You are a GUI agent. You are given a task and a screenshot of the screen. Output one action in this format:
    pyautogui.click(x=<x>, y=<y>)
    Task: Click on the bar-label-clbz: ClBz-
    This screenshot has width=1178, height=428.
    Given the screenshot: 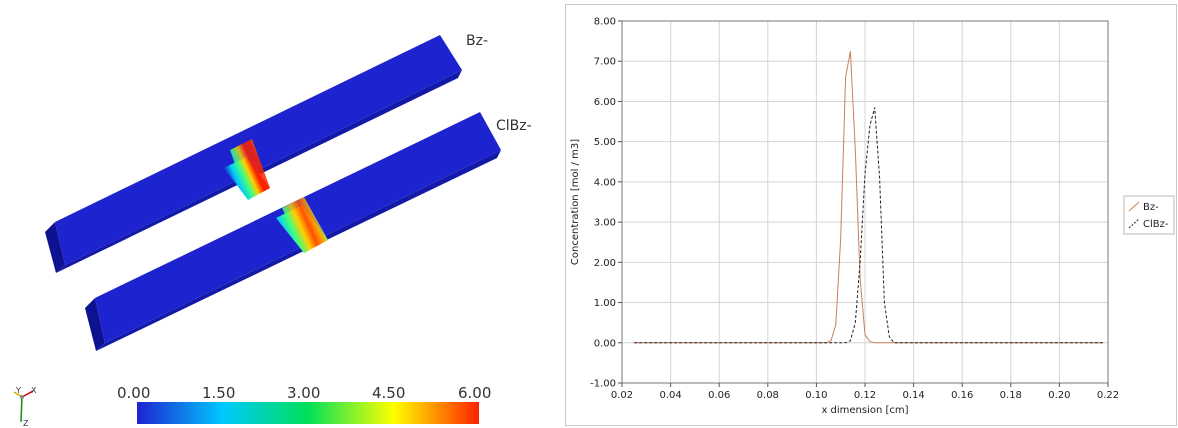 What is the action you would take?
    pyautogui.click(x=514, y=126)
    